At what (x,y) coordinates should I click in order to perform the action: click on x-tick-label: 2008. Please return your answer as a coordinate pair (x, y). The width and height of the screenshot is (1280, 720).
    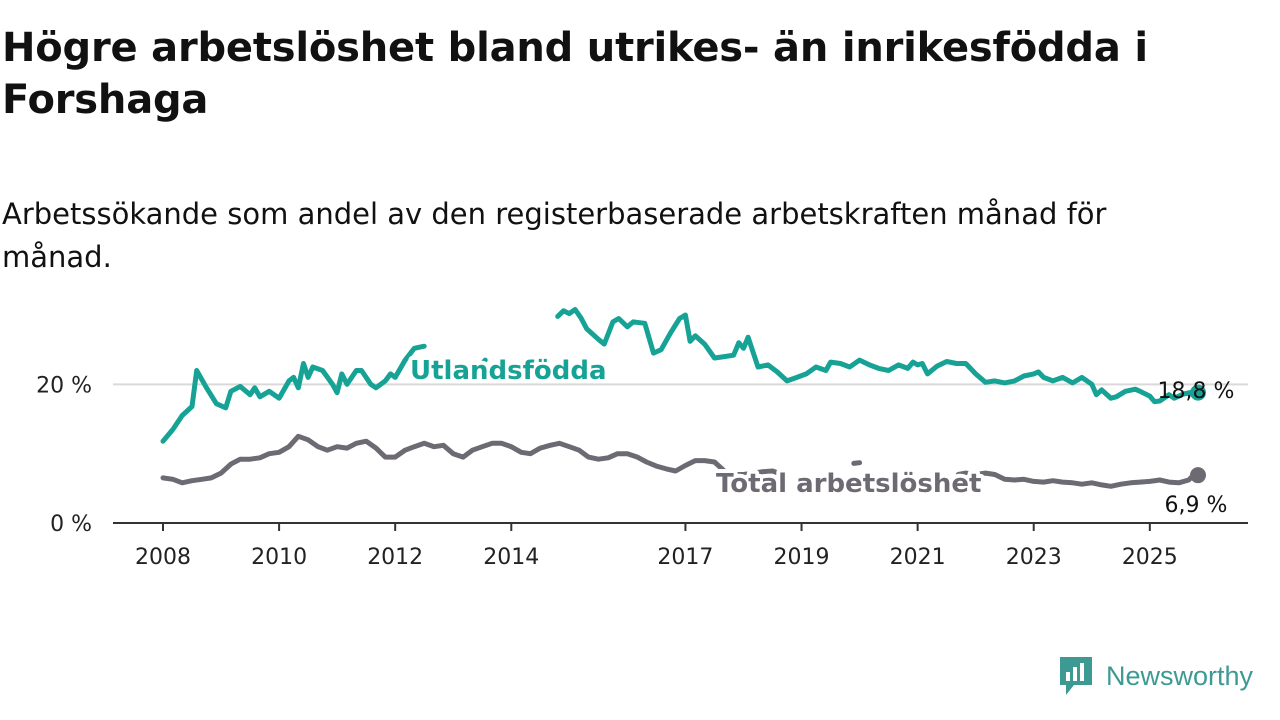
    Looking at the image, I should click on (163, 557).